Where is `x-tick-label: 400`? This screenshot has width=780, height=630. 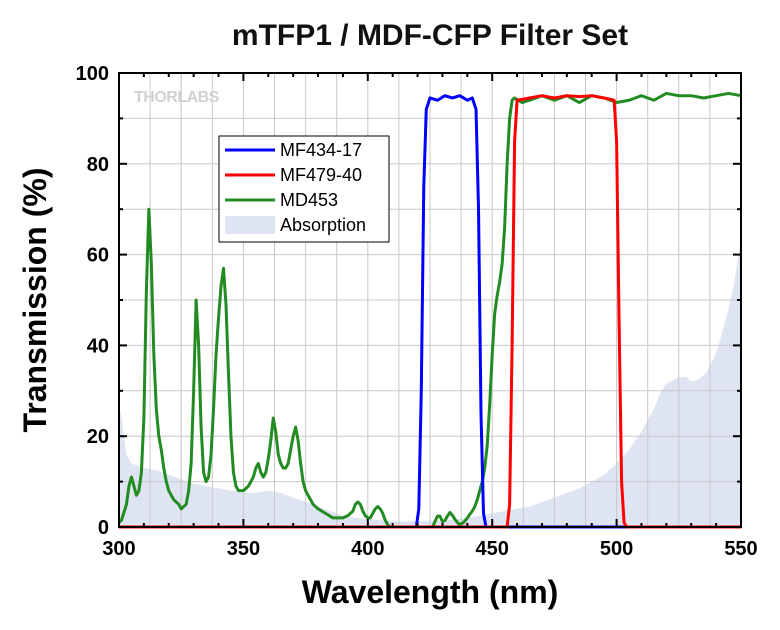
x-tick-label: 400 is located at coordinates (367, 549).